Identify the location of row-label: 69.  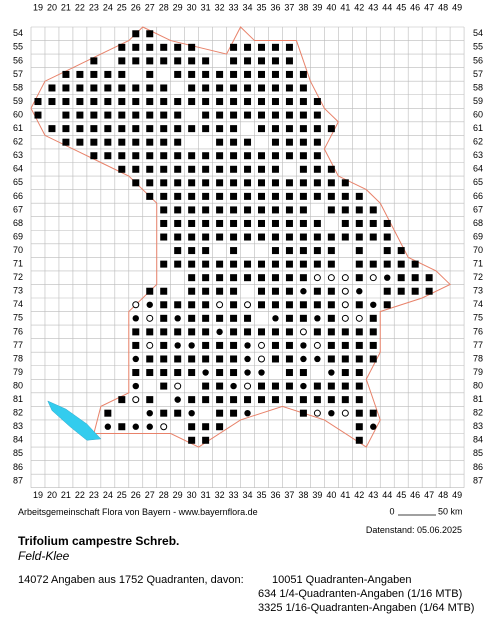
(478, 236).